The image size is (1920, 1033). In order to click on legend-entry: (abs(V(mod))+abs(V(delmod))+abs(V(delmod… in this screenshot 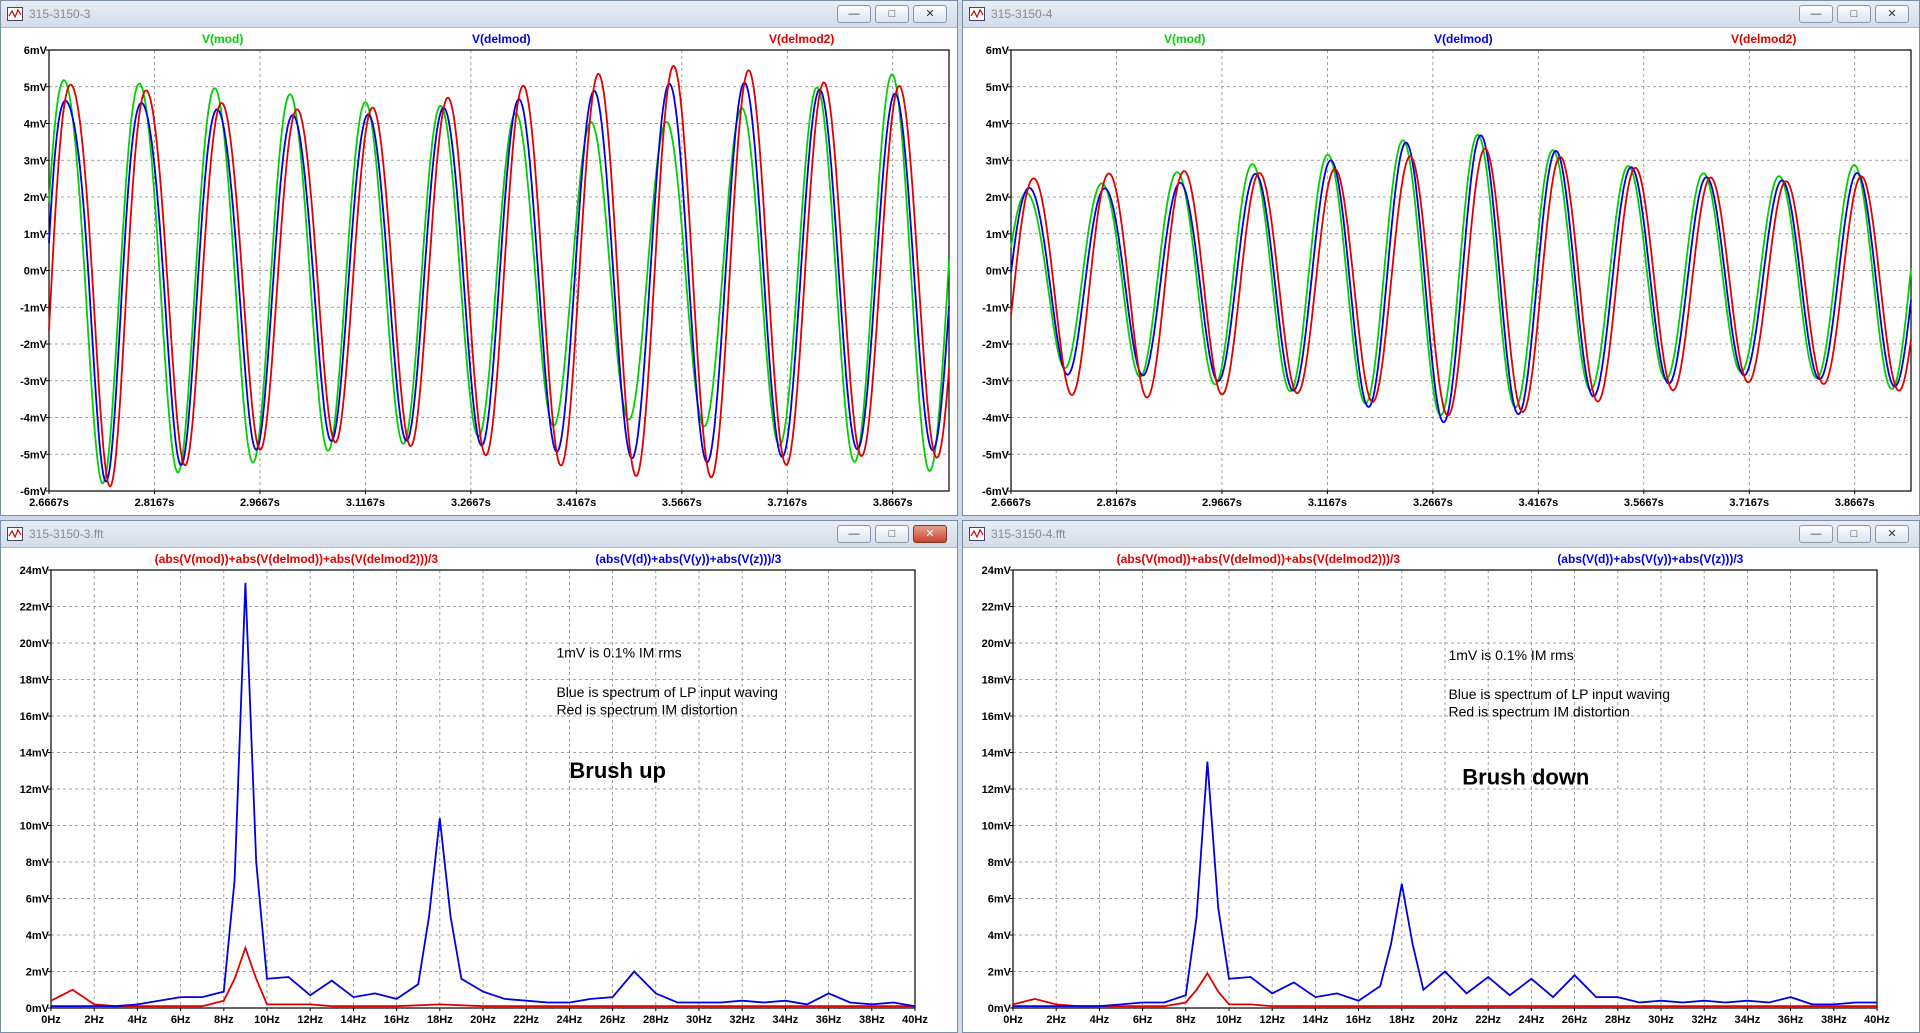, I will do `click(297, 559)`.